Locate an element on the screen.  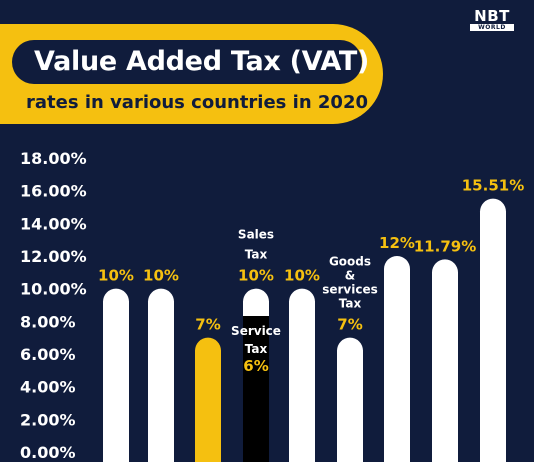
y-tick-label: 12.00% is located at coordinates (53, 256).